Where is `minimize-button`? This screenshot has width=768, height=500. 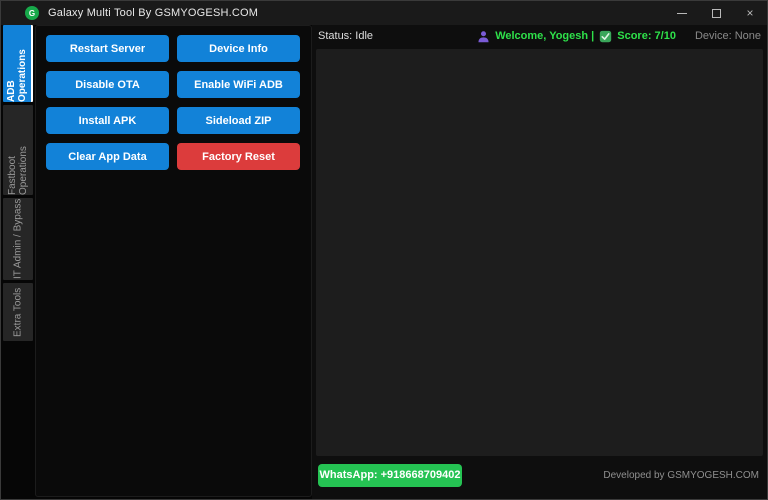 minimize-button is located at coordinates (682, 13).